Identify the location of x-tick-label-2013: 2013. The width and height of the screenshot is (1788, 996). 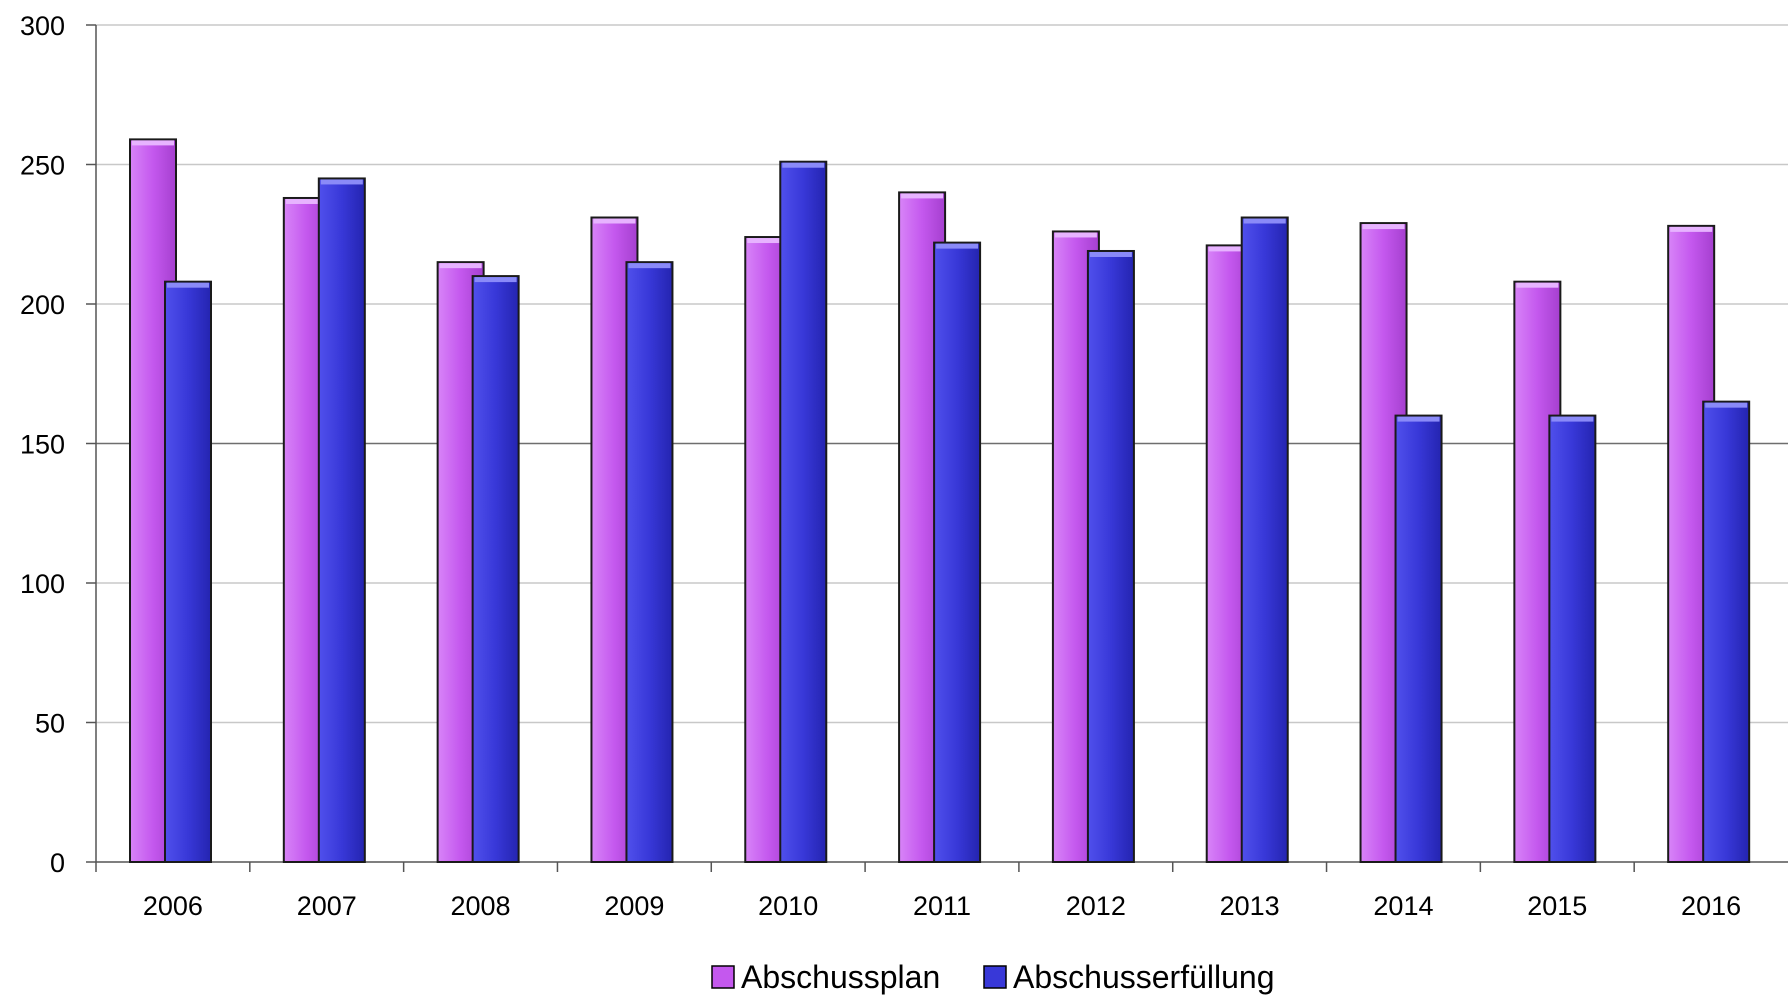
(1250, 906).